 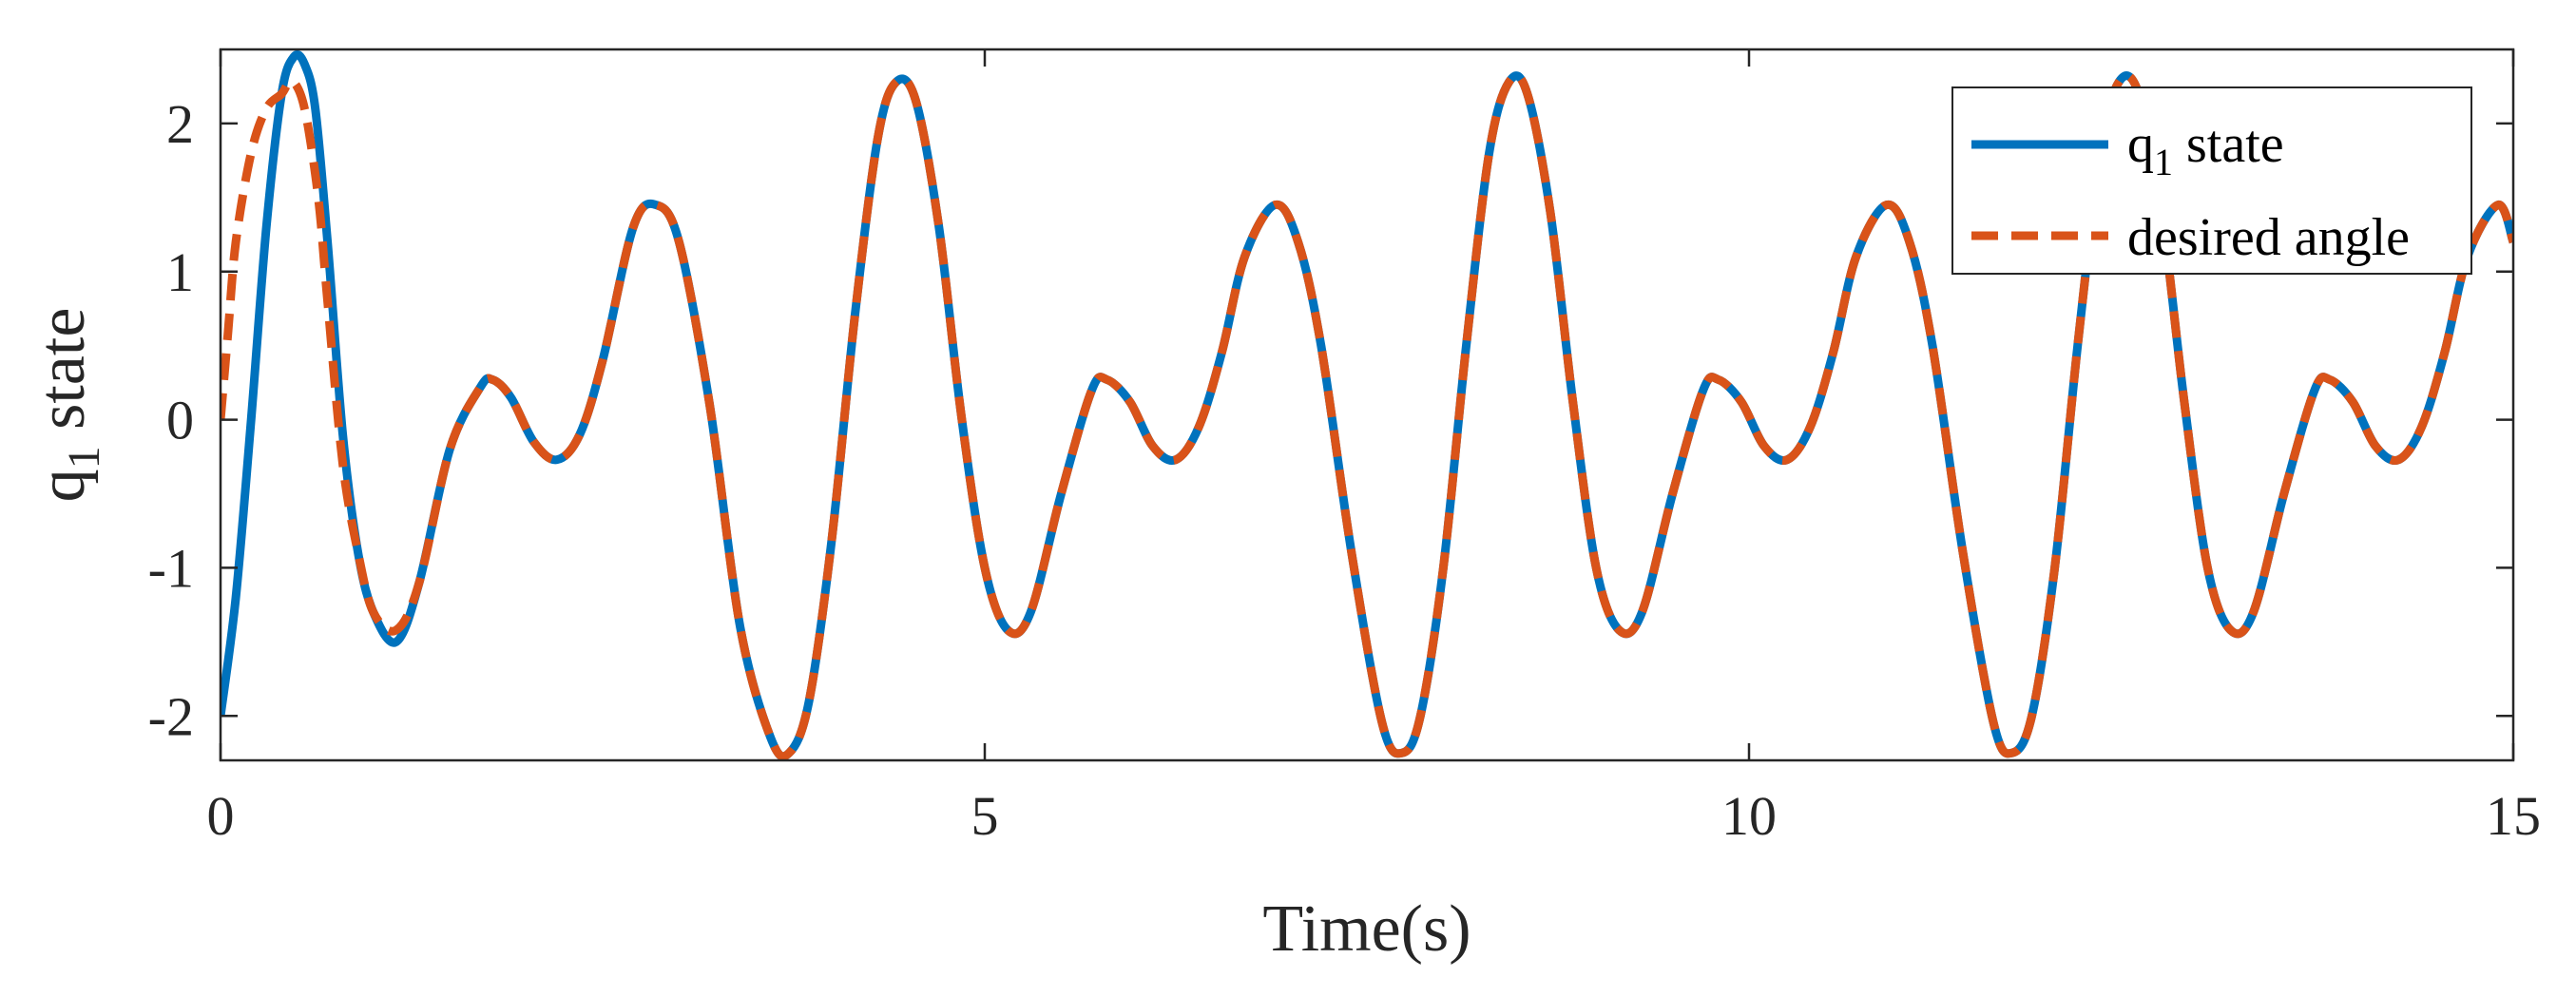 What do you see at coordinates (1366, 929) in the screenshot?
I see `x-axis-label: Time(s)` at bounding box center [1366, 929].